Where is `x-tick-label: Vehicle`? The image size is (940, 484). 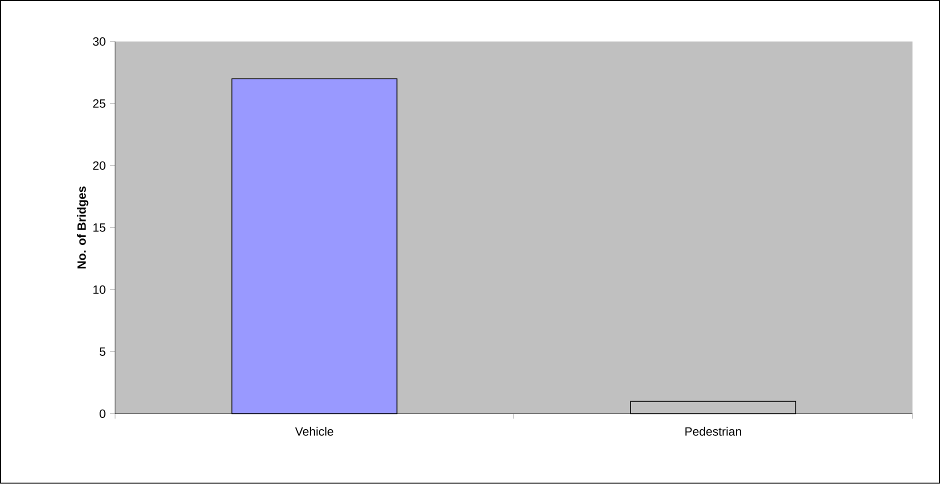
x-tick-label: Vehicle is located at coordinates (314, 431).